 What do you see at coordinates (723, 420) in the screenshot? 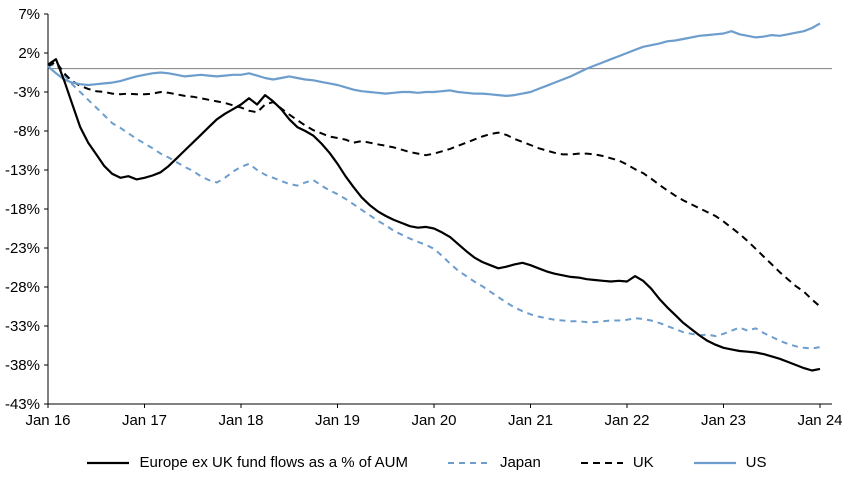
I see `x-tick-label: Jan 23` at bounding box center [723, 420].